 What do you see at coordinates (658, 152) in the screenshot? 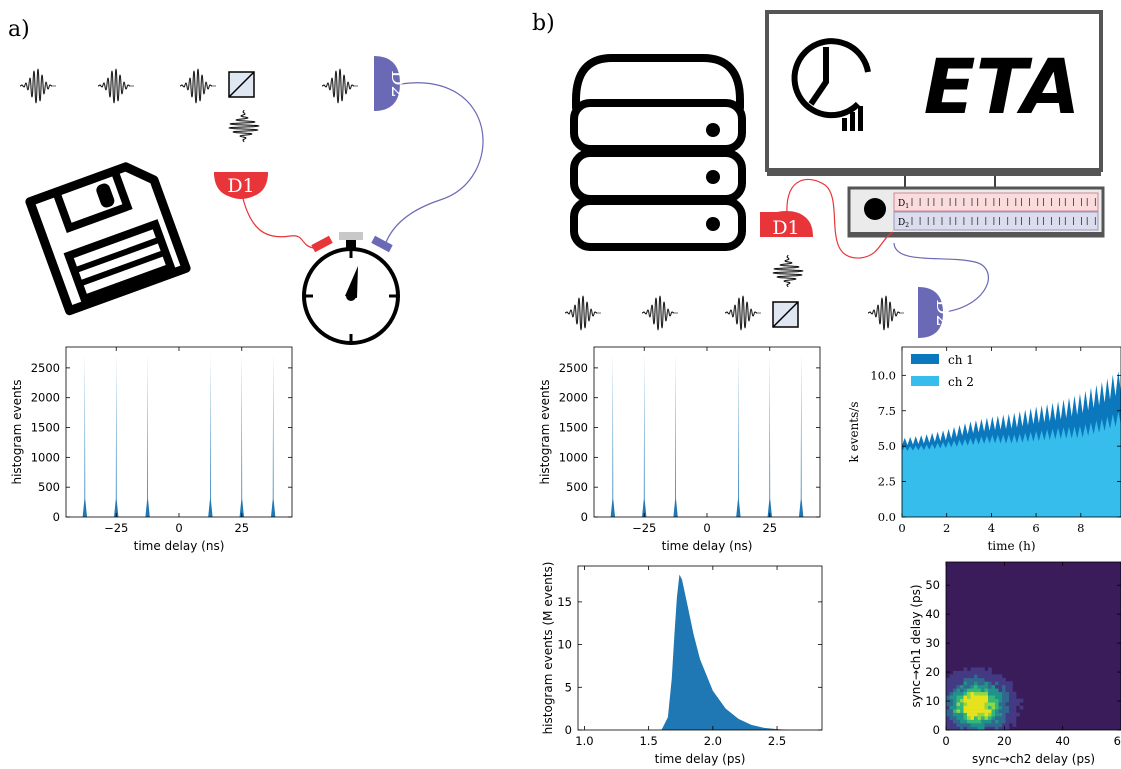
I see `server-stack-icon` at bounding box center [658, 152].